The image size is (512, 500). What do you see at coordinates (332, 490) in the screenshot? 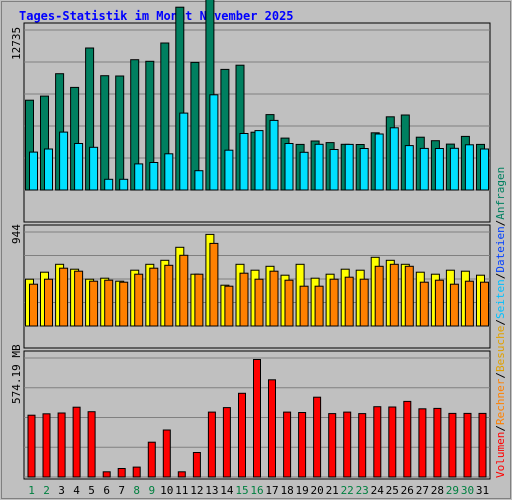
I see `x-tick-label: 21` at bounding box center [332, 490].